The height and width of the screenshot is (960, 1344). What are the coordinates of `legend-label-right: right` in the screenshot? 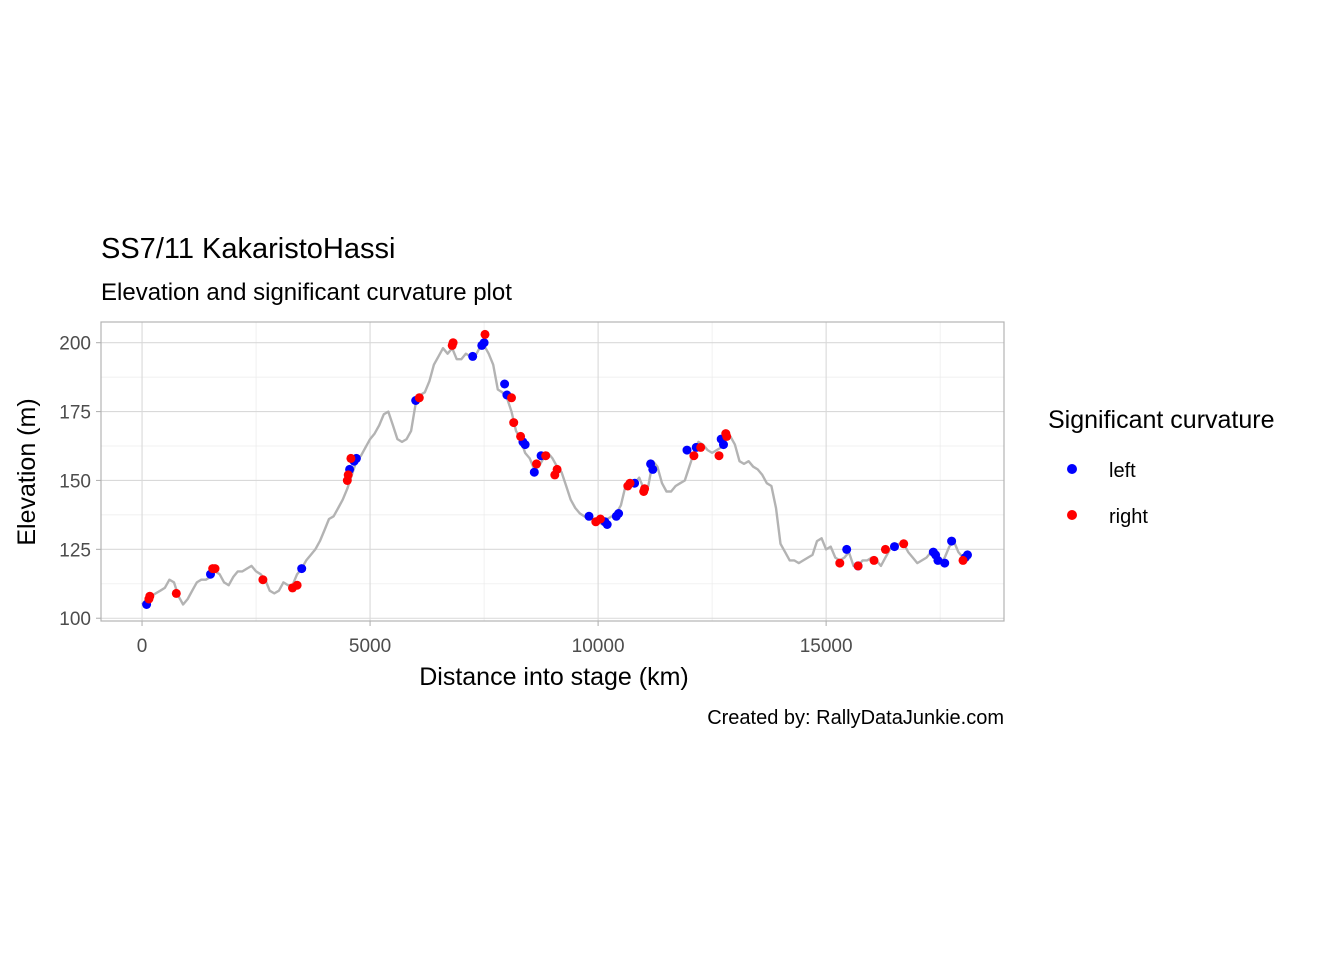 It's located at (1128, 517).